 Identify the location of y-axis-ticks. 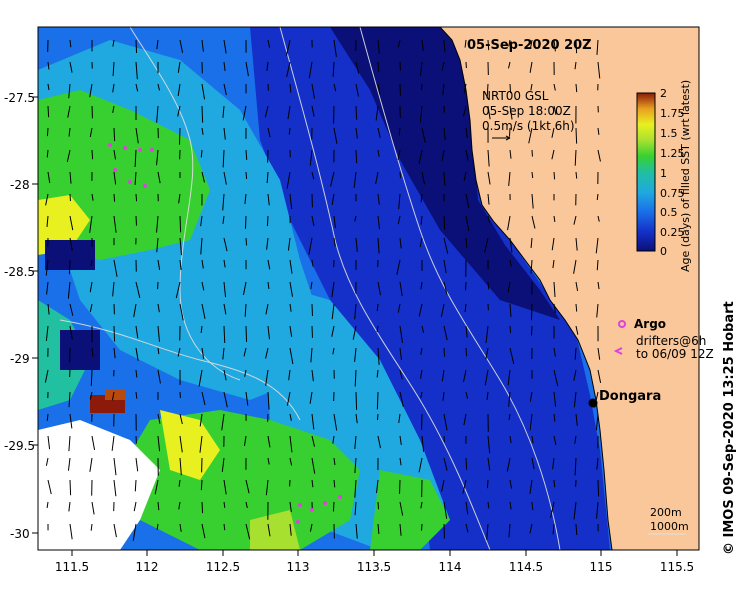
(35, 315).